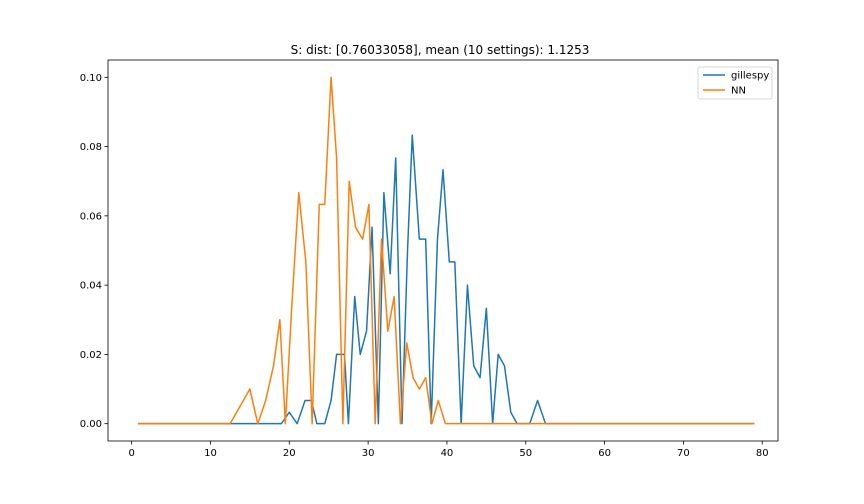  I want to click on x-tick-label: 0, so click(131, 453).